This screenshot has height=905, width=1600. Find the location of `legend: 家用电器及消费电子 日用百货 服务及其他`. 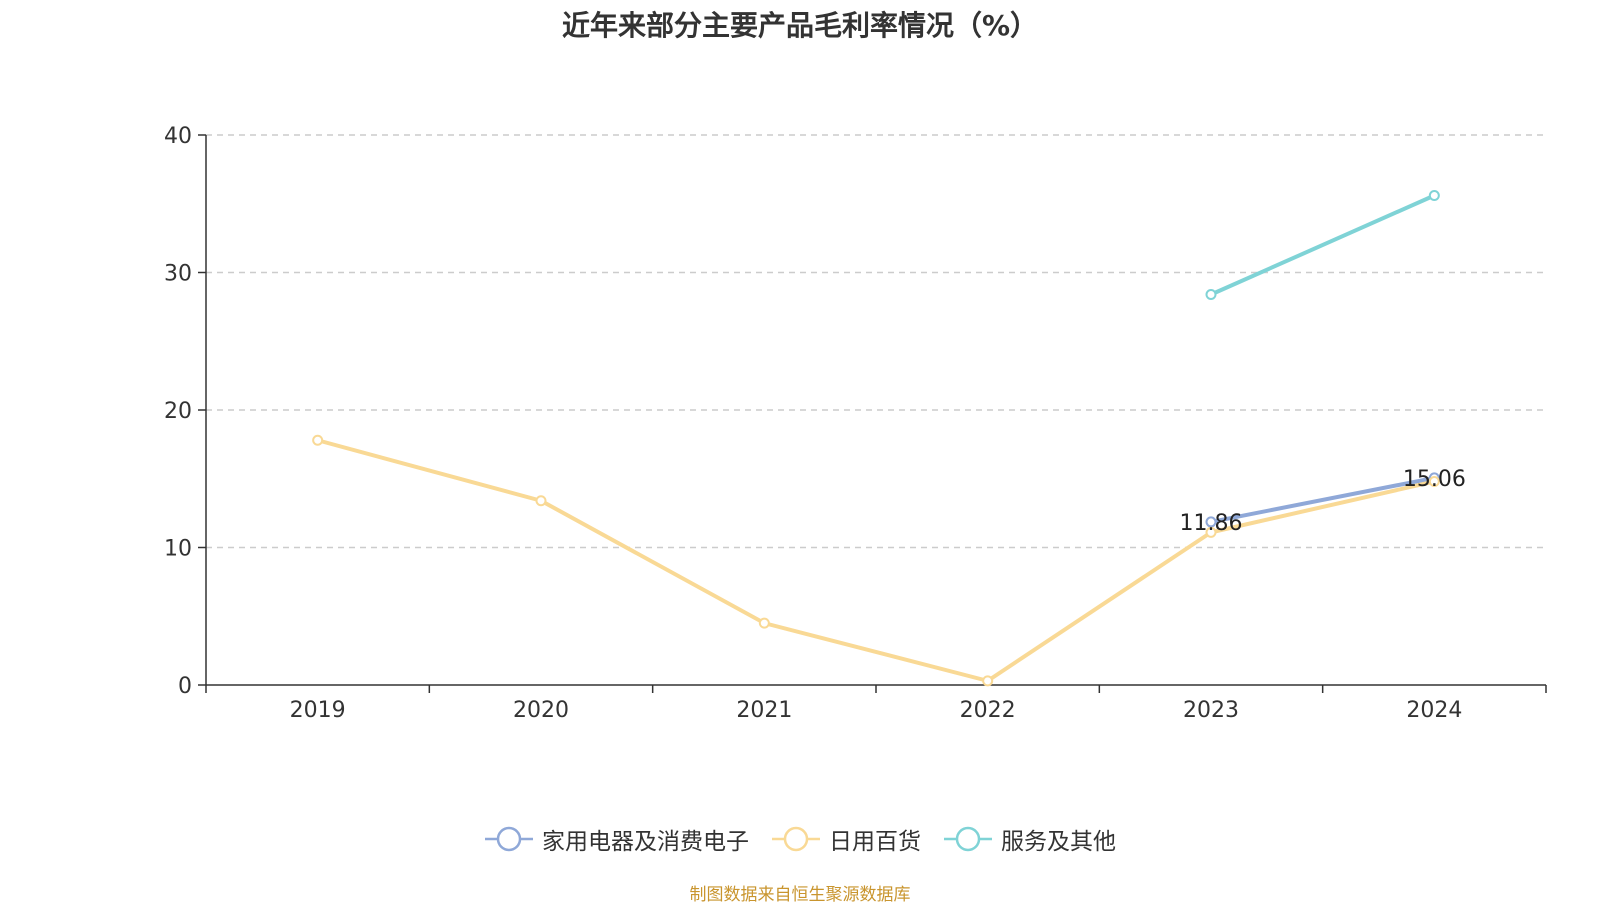

legend: 家用电器及消费电子 日用百货 服务及其他 is located at coordinates (800, 839).